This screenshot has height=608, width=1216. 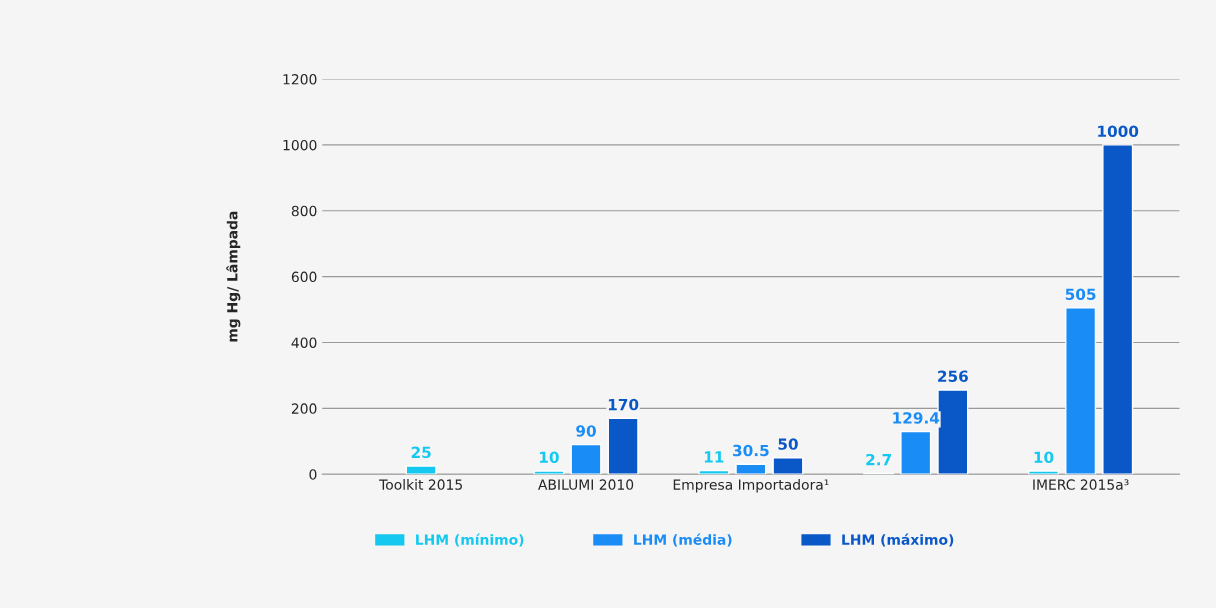 What do you see at coordinates (300, 79) in the screenshot?
I see `y-tick-label: 1200` at bounding box center [300, 79].